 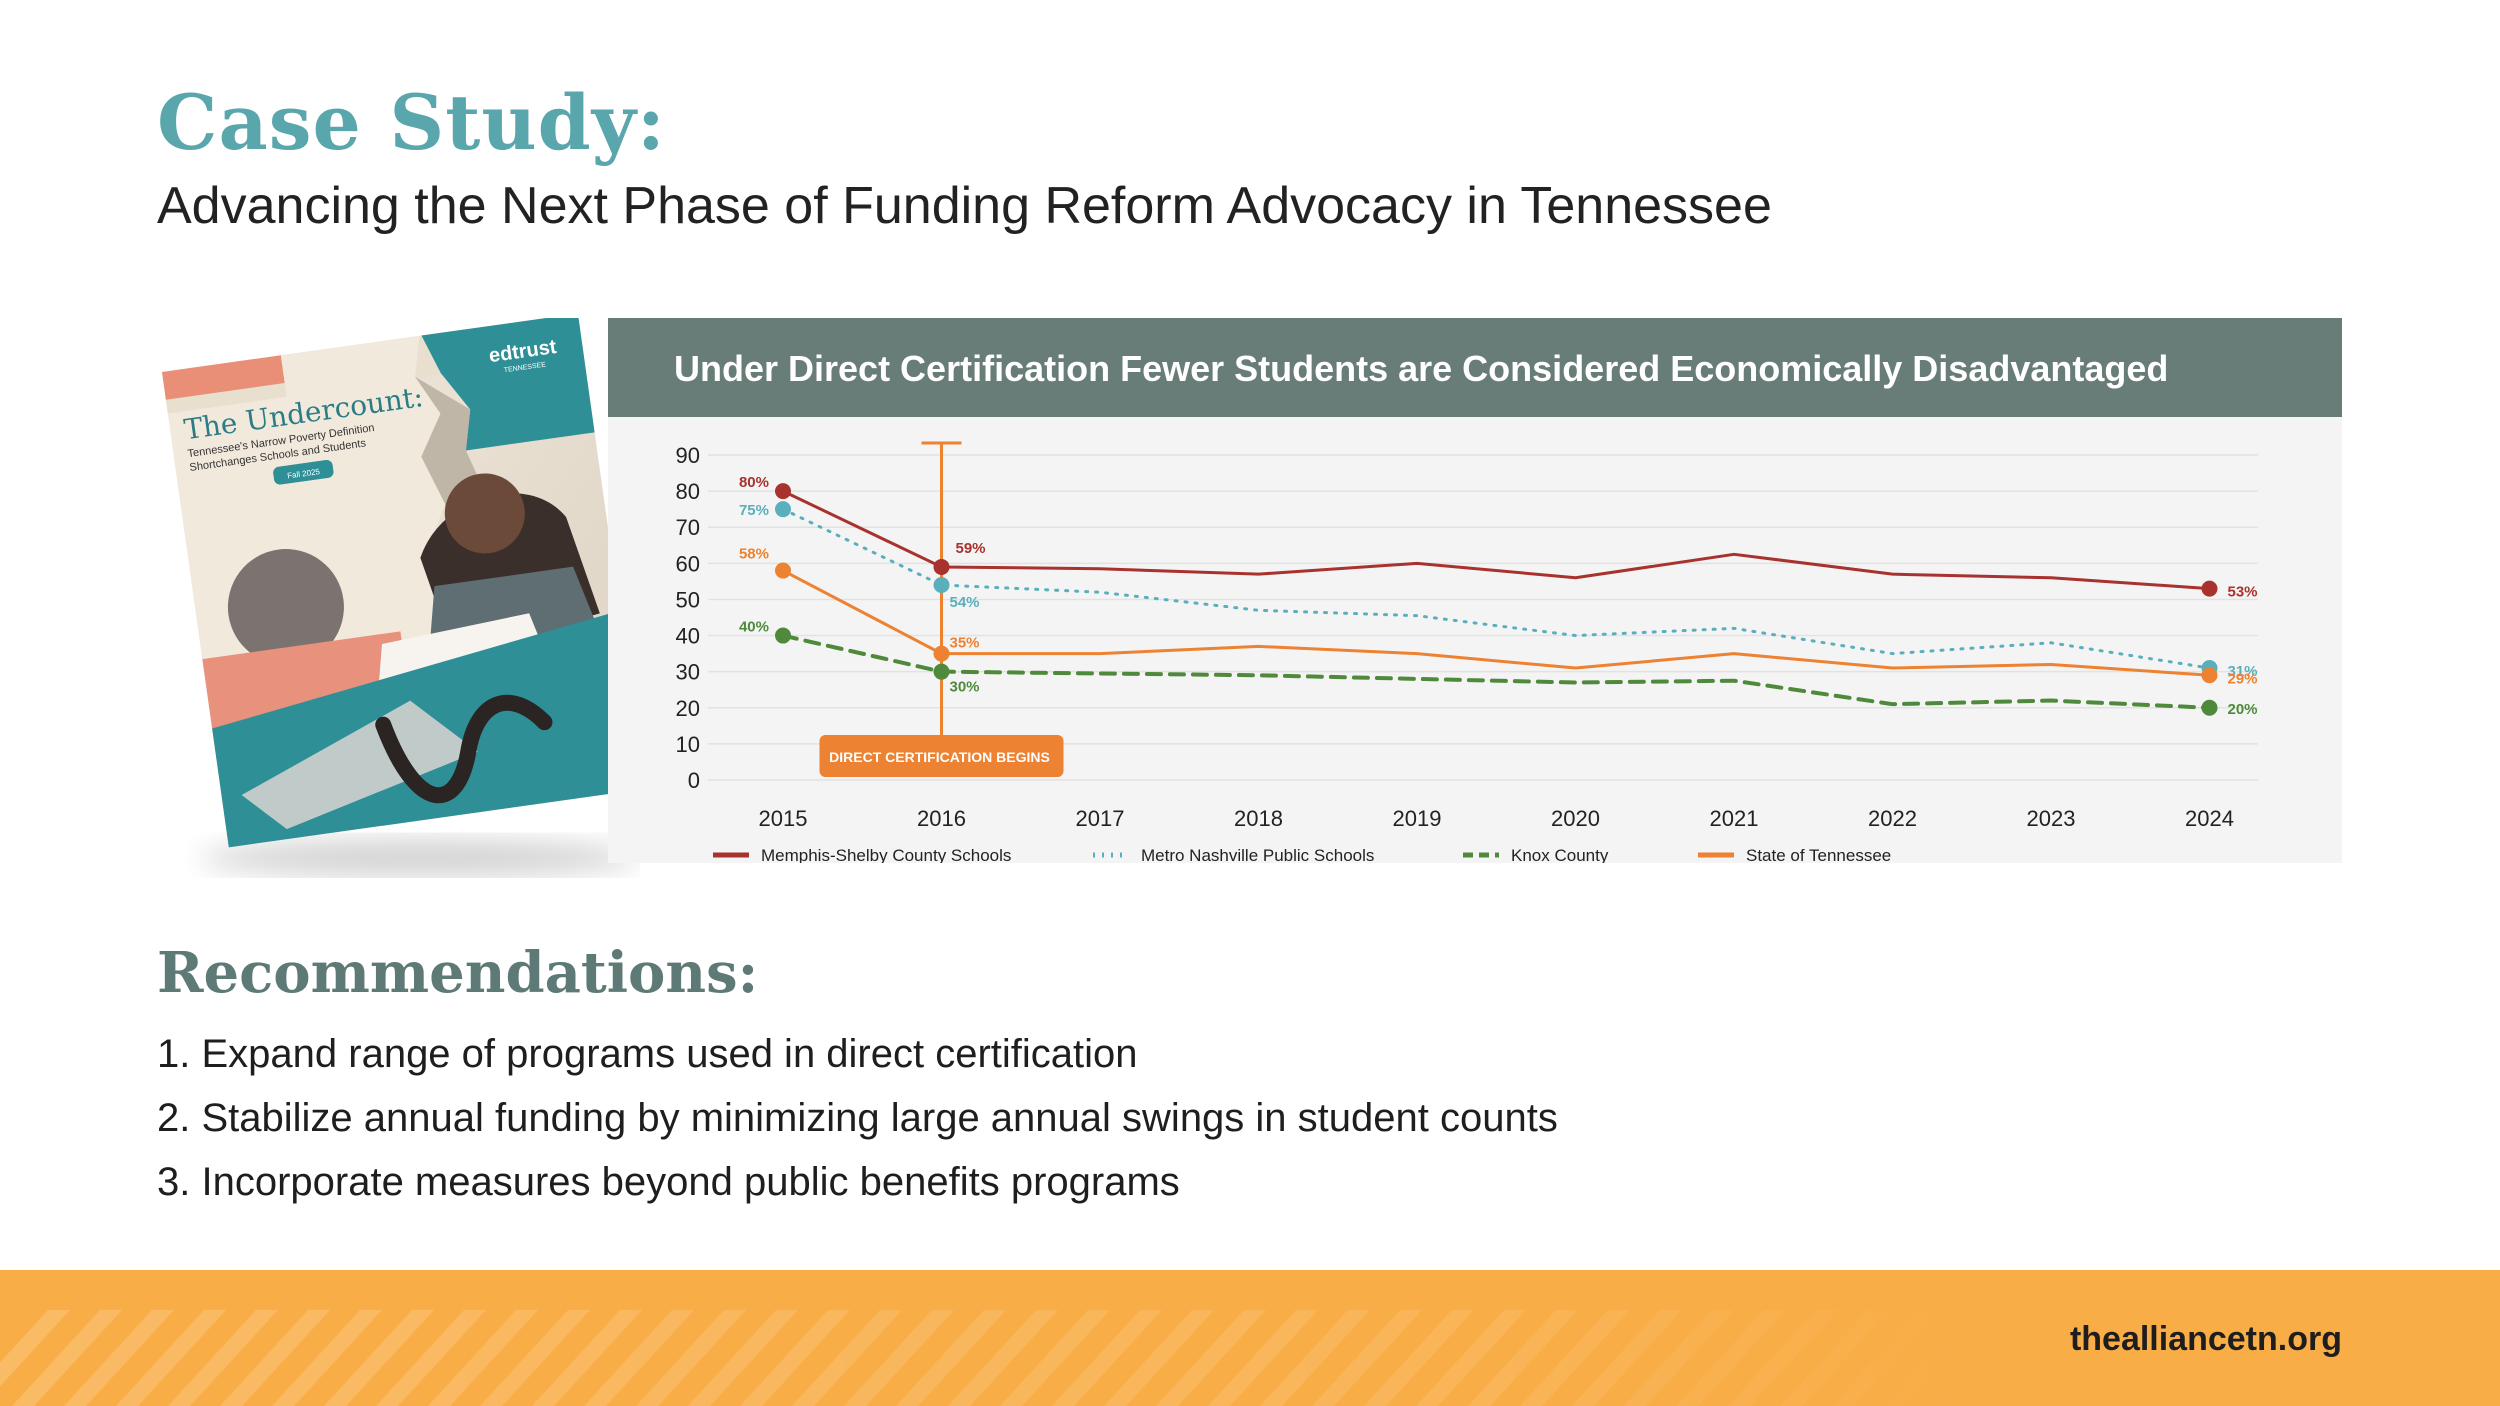 I want to click on annotation-box, so click(x=941, y=756).